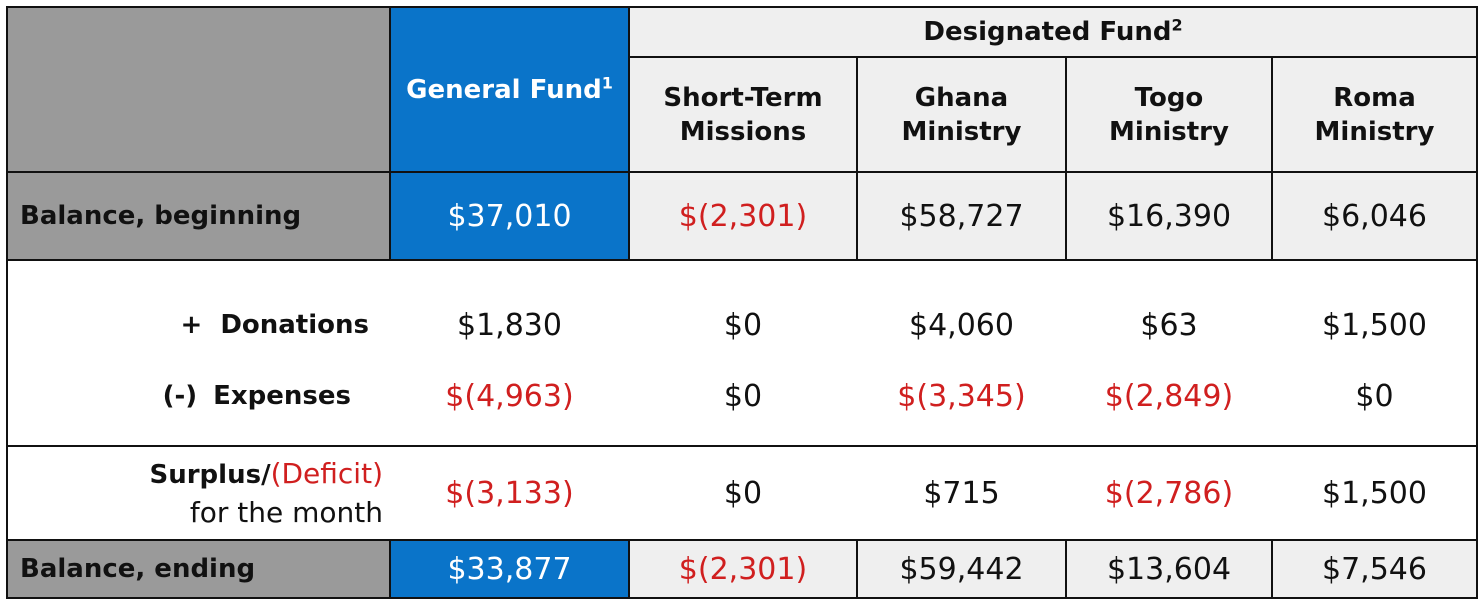  What do you see at coordinates (1374, 493) in the screenshot?
I see `surplus-roma: $1,500` at bounding box center [1374, 493].